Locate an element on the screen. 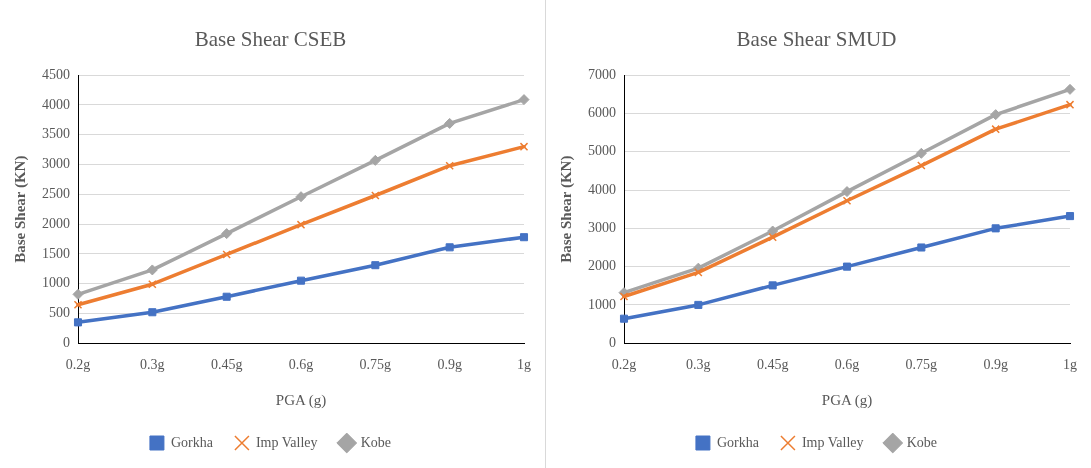  y-tick-label: 500 is located at coordinates (59, 313).